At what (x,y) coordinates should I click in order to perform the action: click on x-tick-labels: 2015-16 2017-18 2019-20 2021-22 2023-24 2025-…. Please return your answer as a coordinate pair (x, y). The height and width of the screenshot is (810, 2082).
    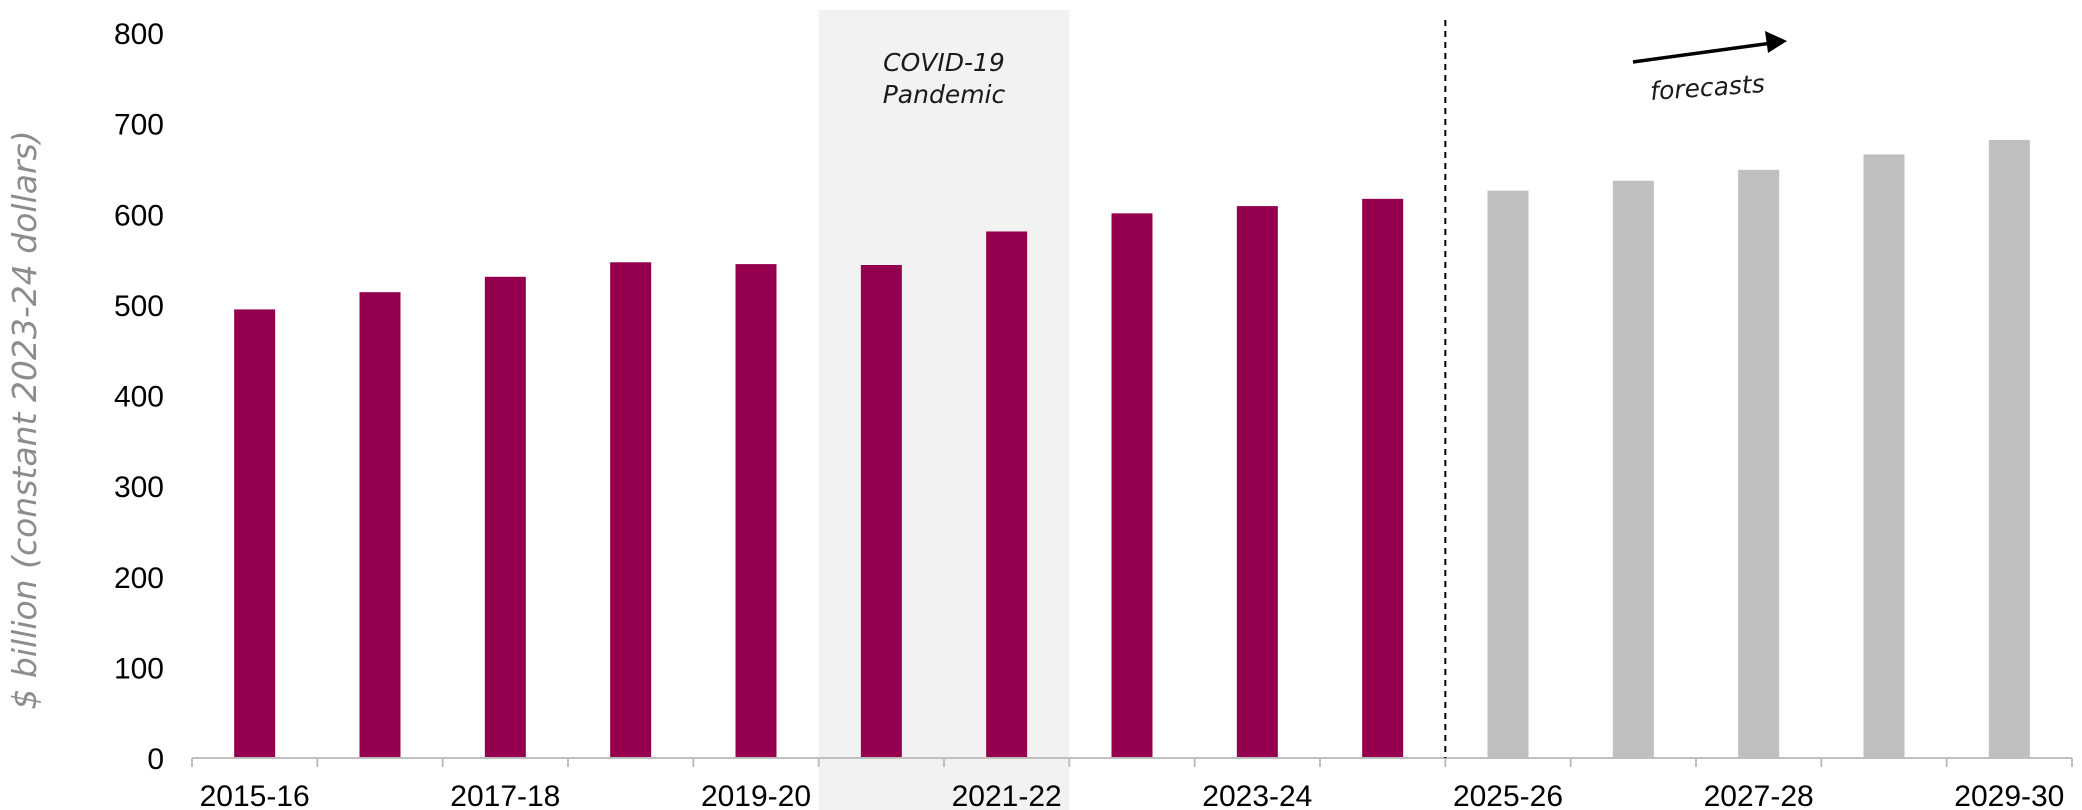
    Looking at the image, I should click on (1132, 795).